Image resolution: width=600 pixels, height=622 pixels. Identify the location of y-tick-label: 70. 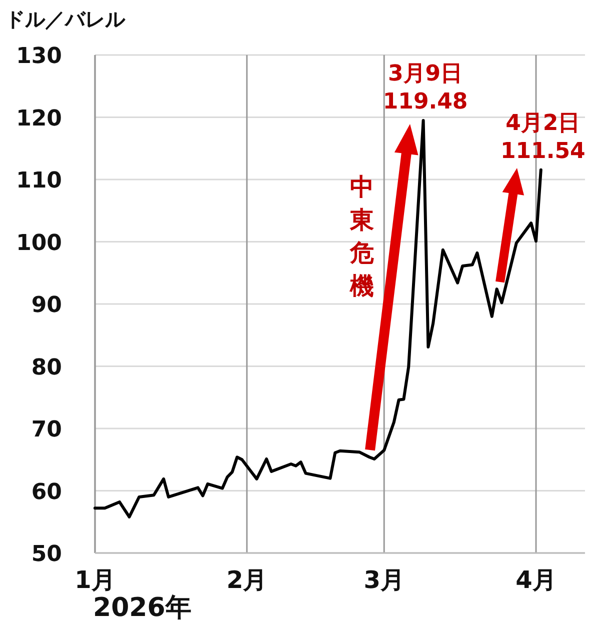
(46, 430).